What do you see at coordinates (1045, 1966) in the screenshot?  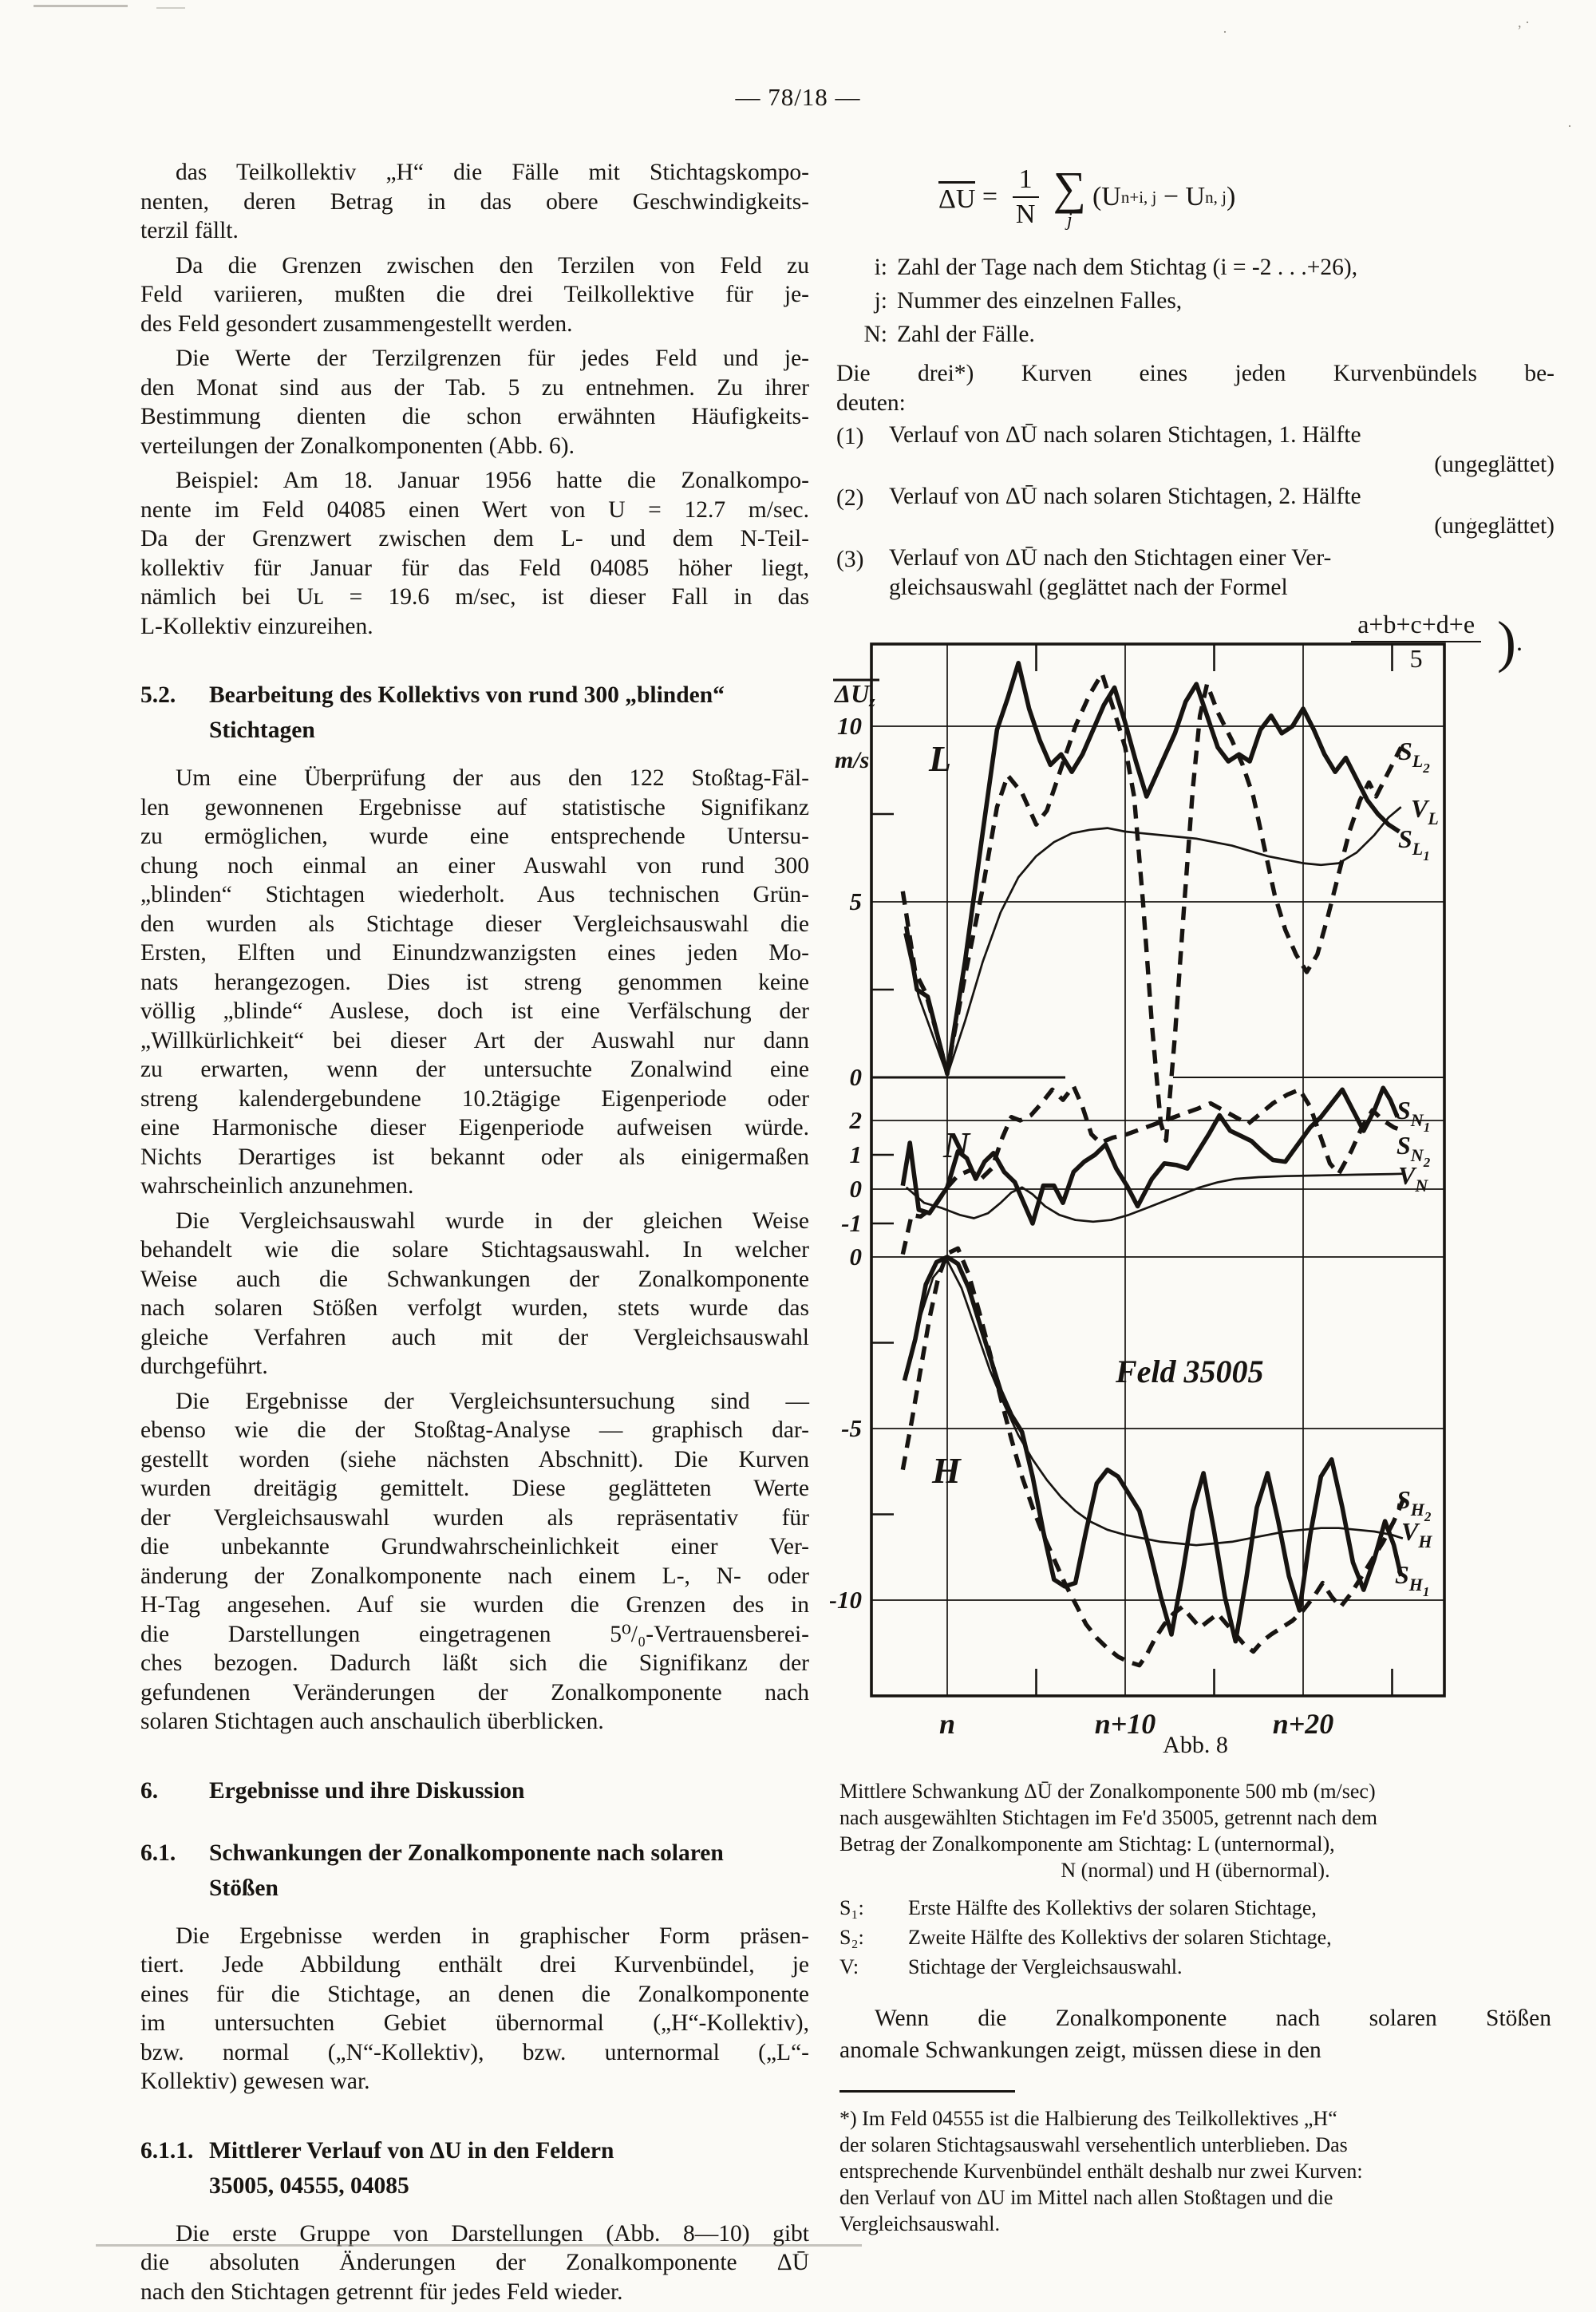 I see `legend-text: Stichtage der Vergleichsauswahl.` at bounding box center [1045, 1966].